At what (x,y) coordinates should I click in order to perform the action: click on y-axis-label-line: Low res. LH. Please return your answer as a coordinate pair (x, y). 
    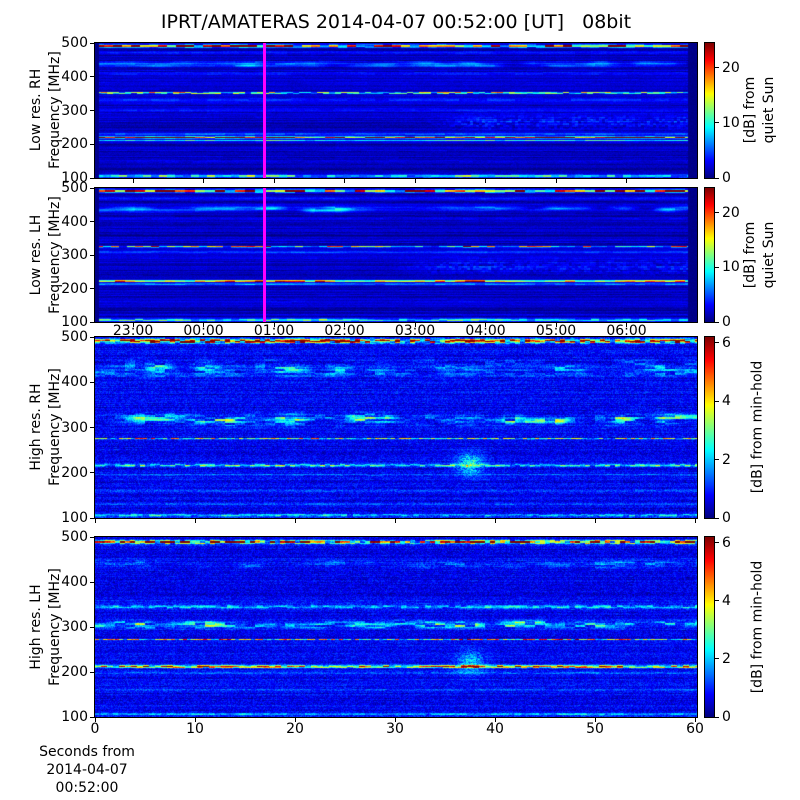
    Looking at the image, I should click on (36, 255).